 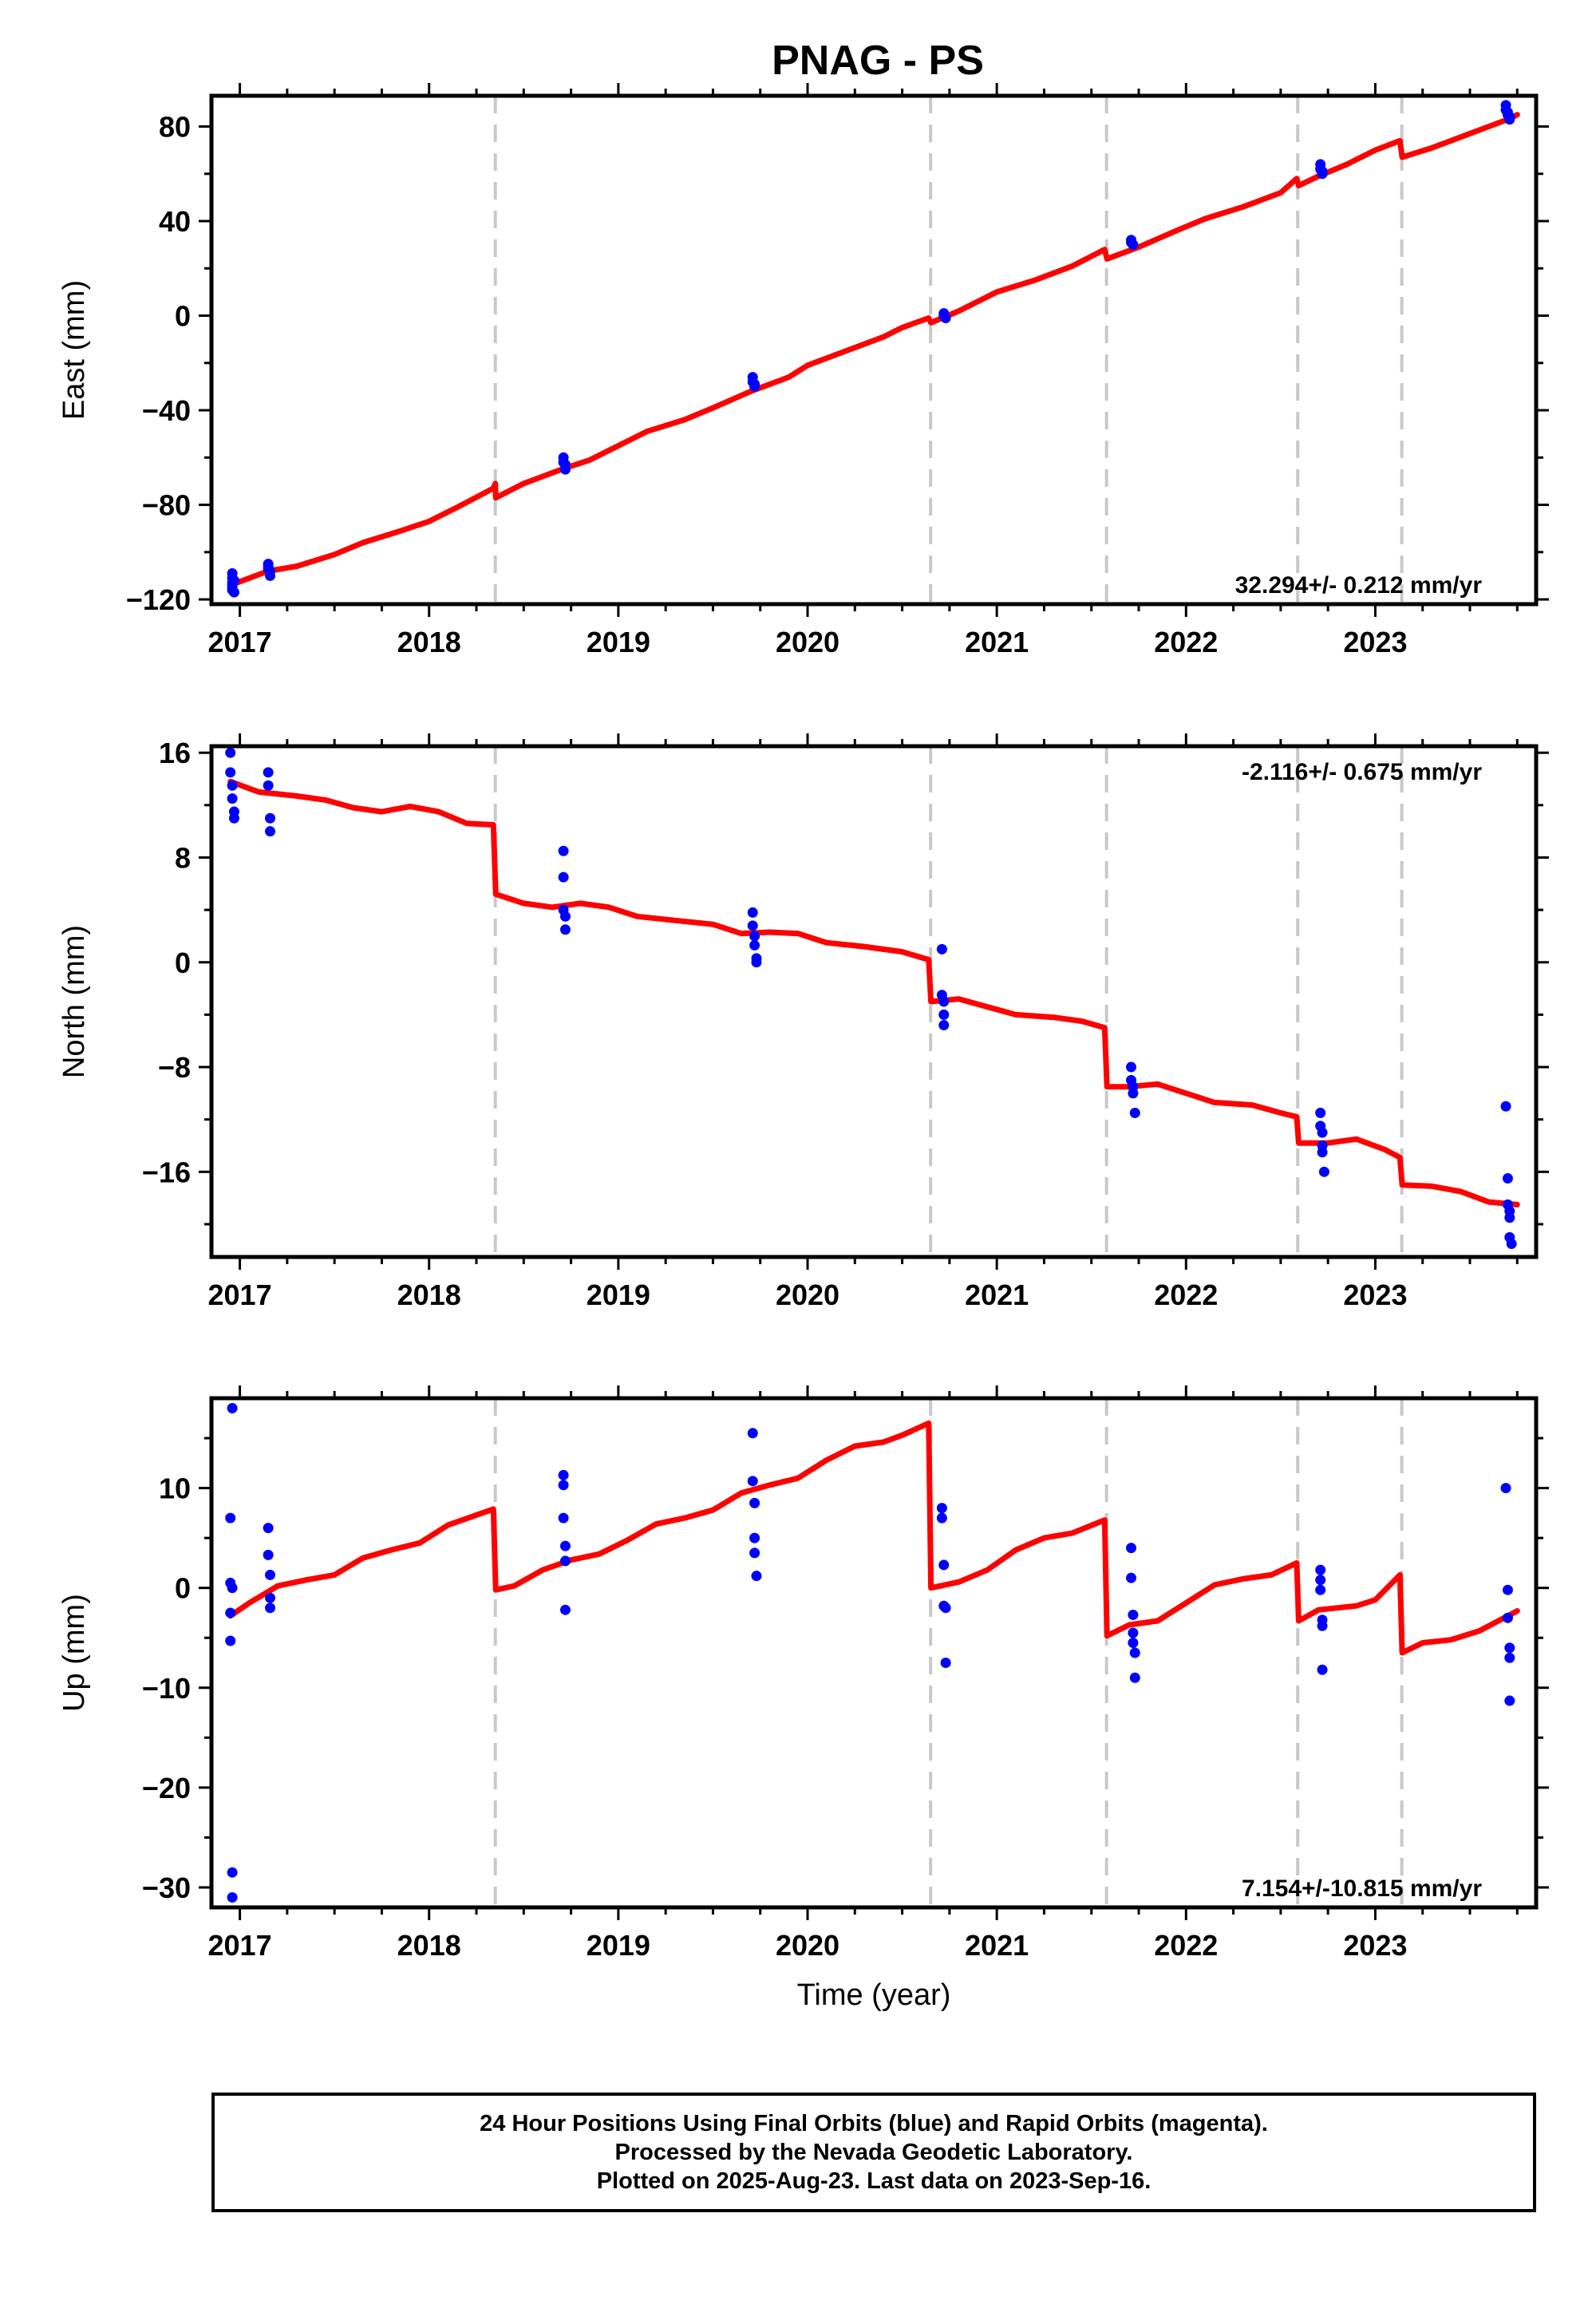 I want to click on east-y-tick-label: −40, so click(x=166, y=411).